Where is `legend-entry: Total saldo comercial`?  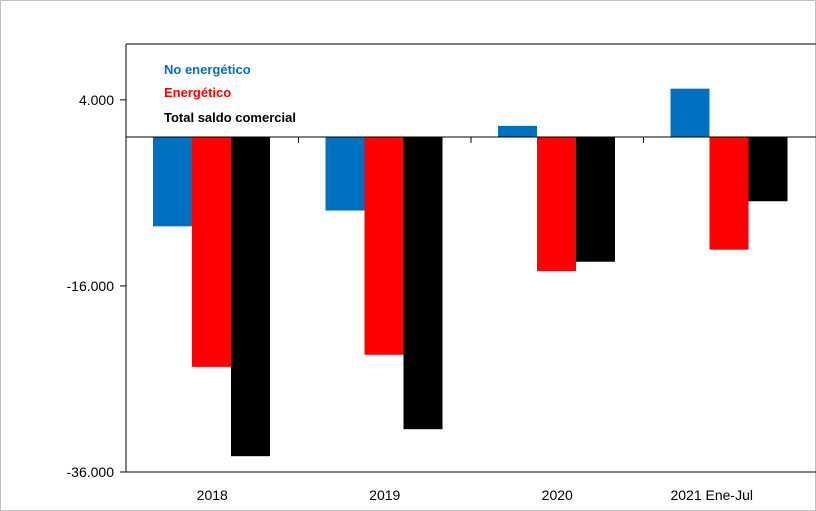 legend-entry: Total saldo comercial is located at coordinates (230, 117).